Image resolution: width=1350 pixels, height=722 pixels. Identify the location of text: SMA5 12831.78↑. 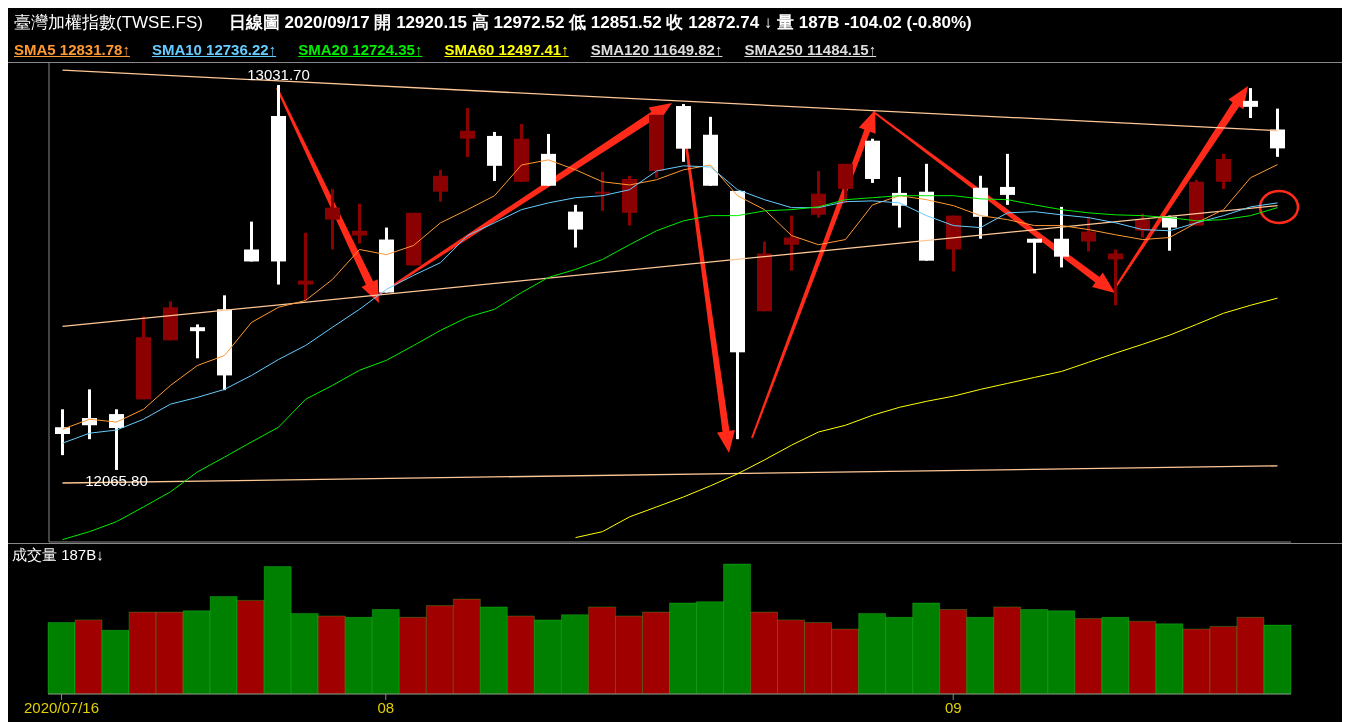
(72, 49).